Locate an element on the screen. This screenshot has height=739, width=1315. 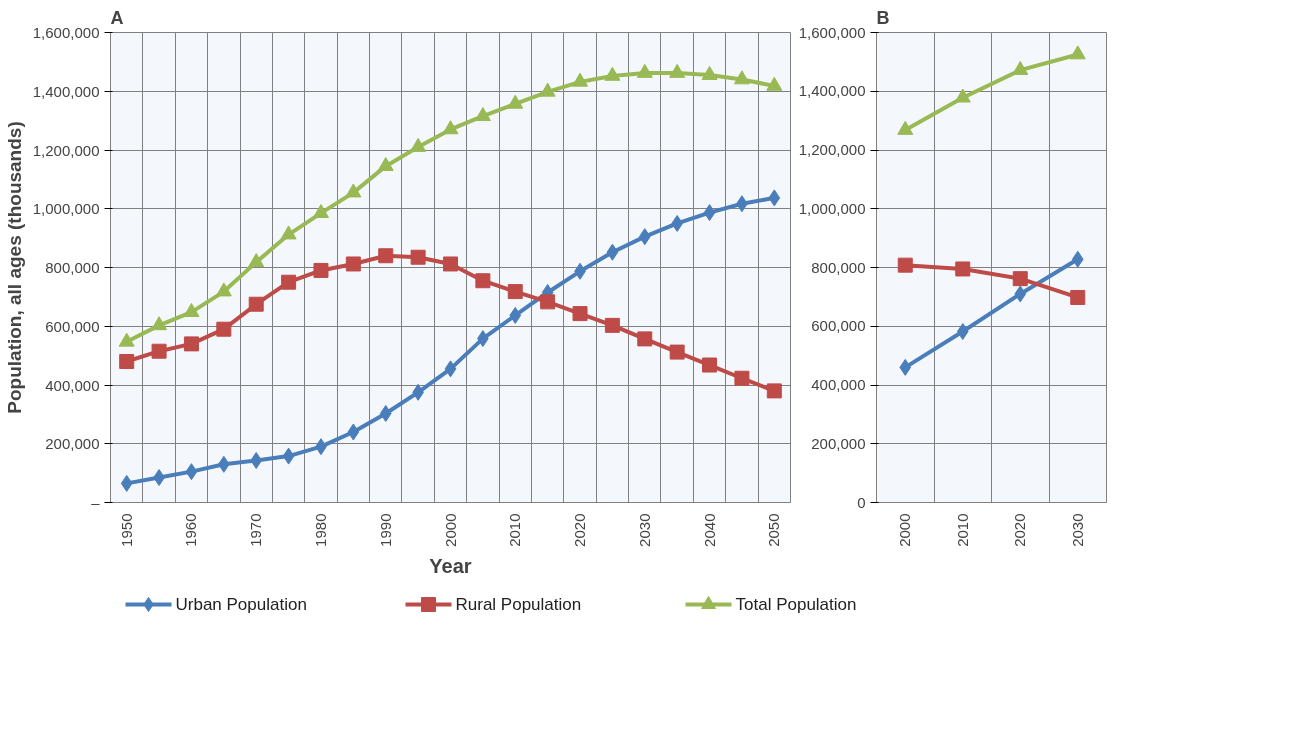
text: B is located at coordinates (883, 17).